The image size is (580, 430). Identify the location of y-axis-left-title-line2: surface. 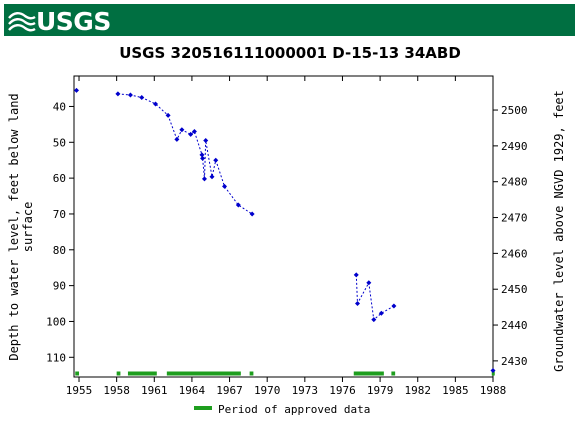
(28, 227).